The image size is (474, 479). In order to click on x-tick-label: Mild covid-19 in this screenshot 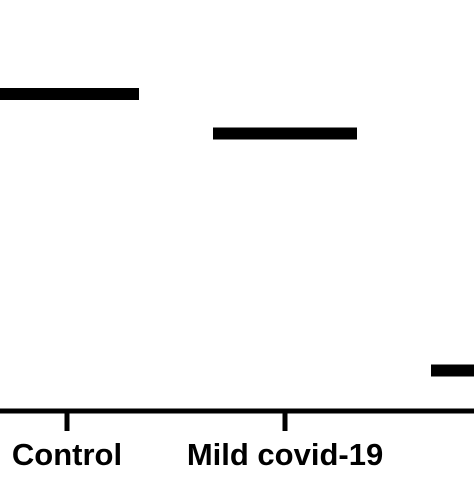, I will do `click(285, 454)`.